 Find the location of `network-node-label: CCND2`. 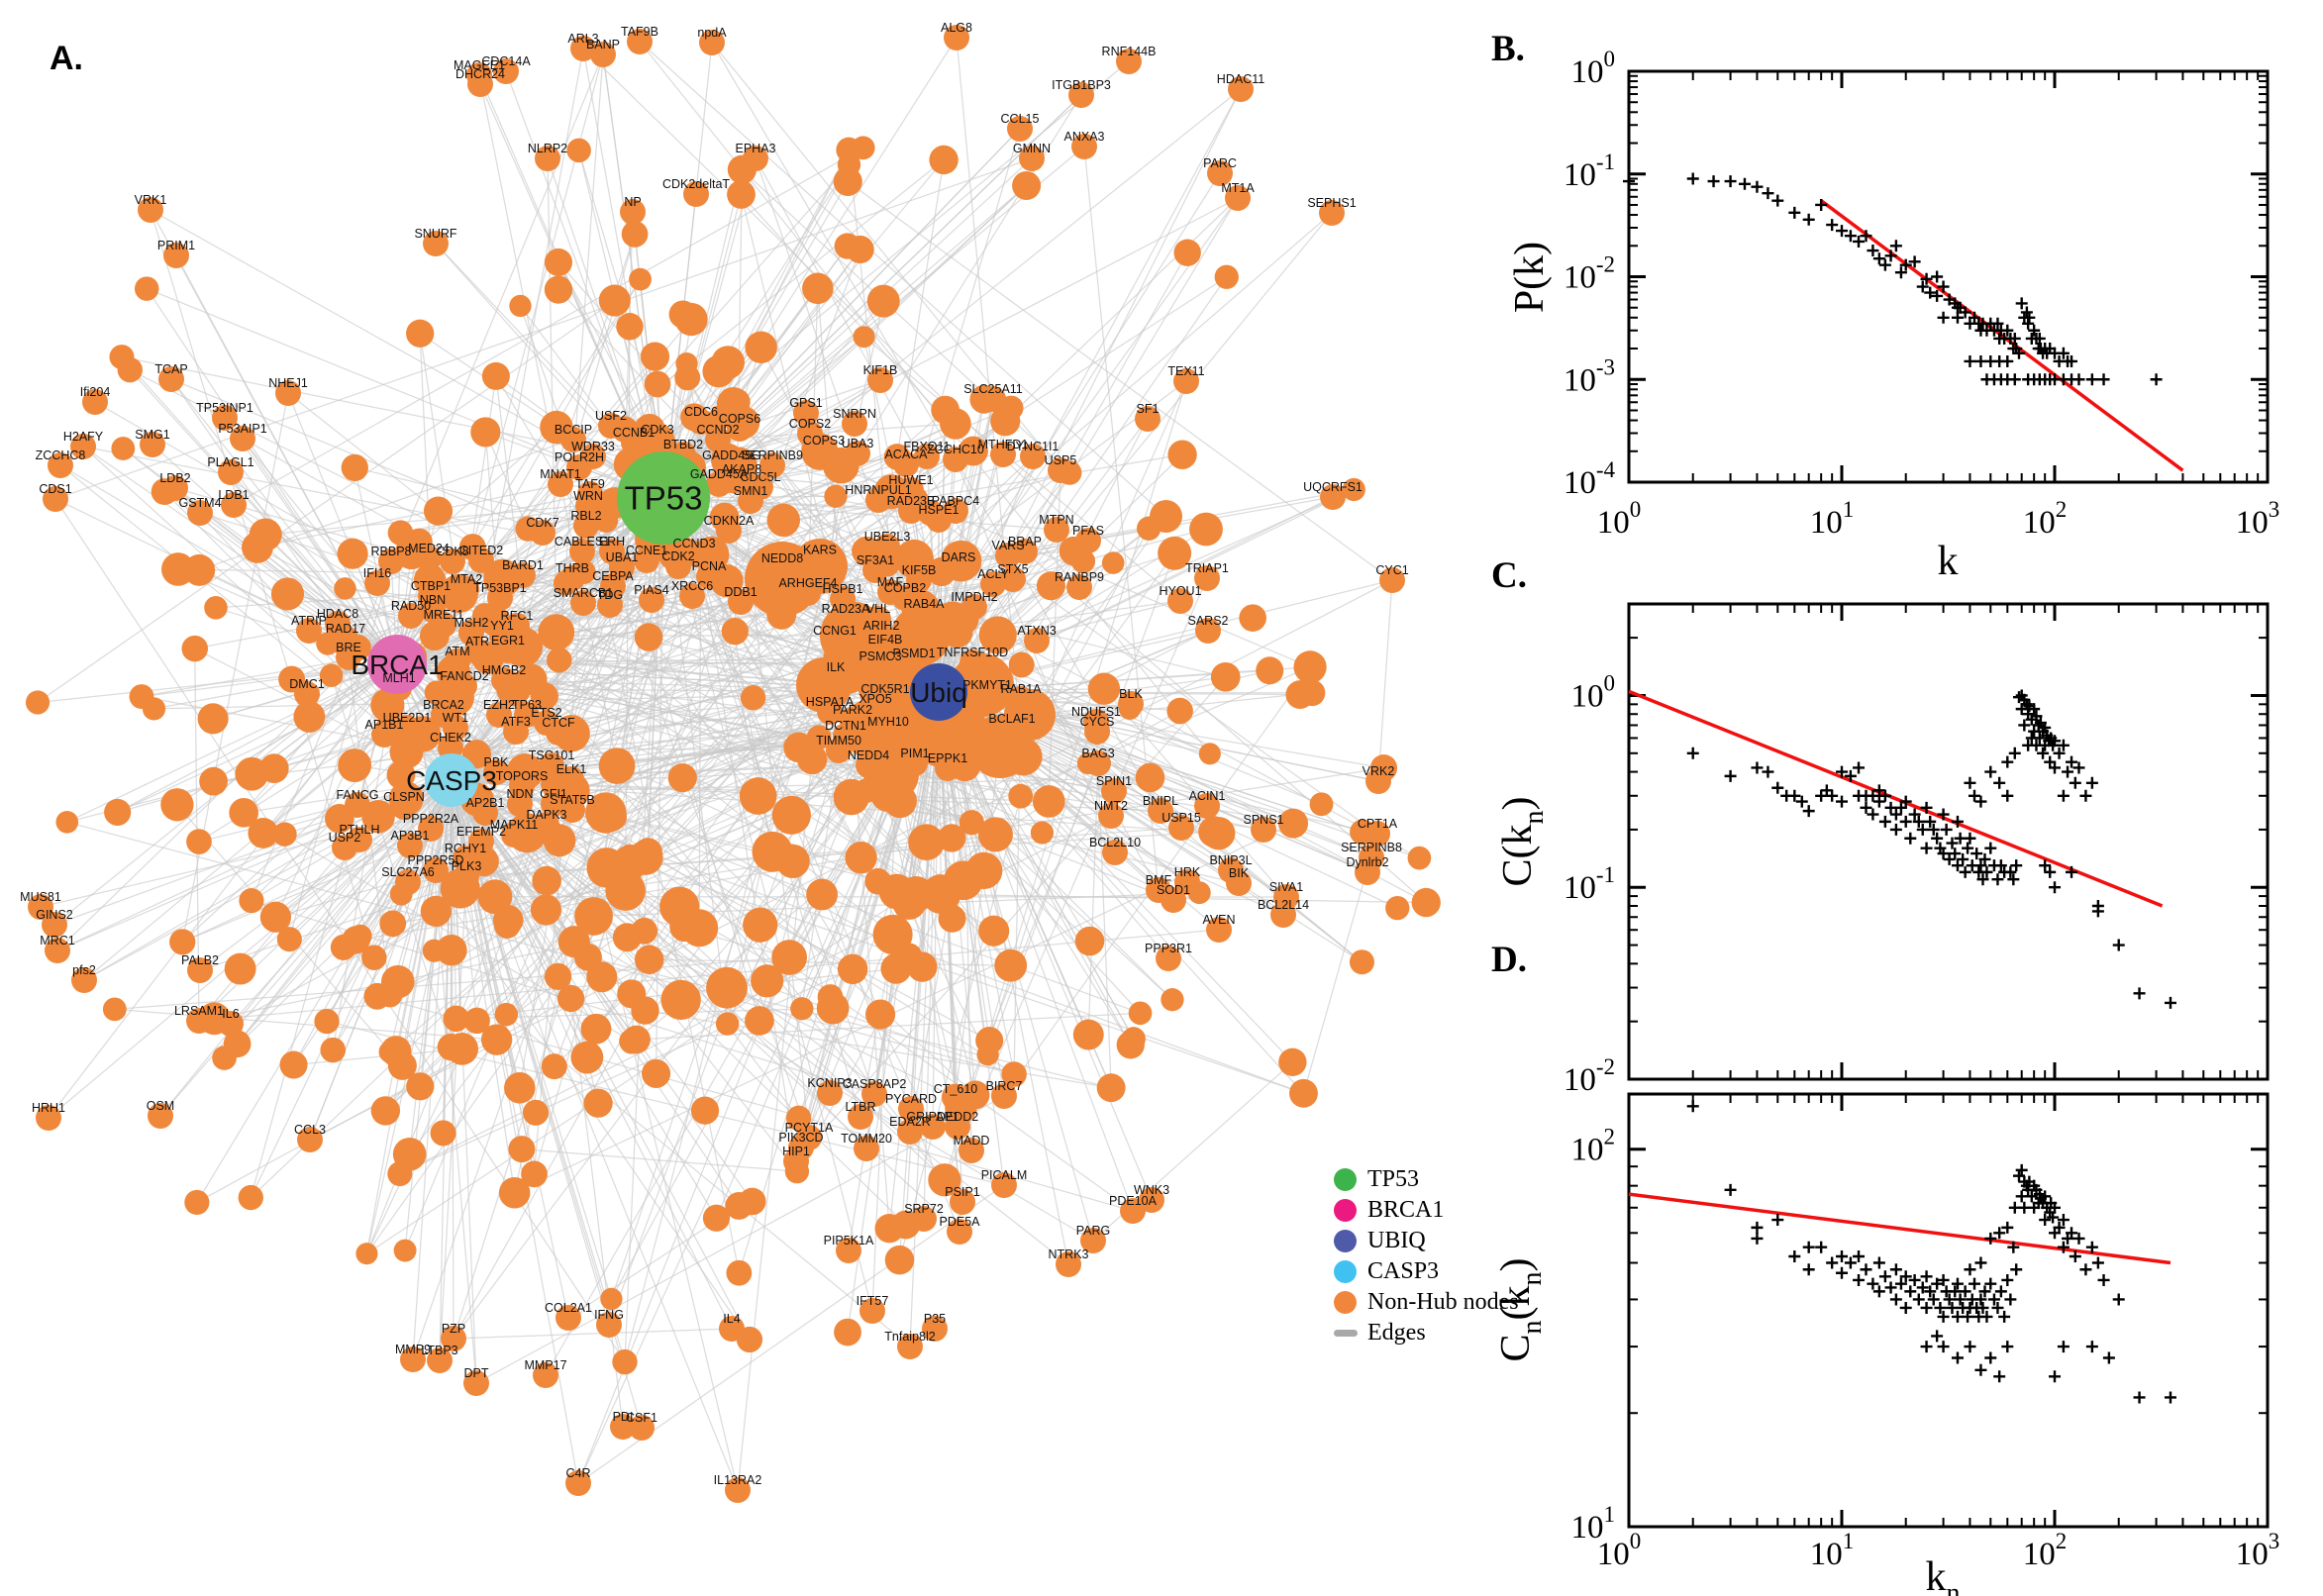

network-node-label: CCND2 is located at coordinates (717, 430).